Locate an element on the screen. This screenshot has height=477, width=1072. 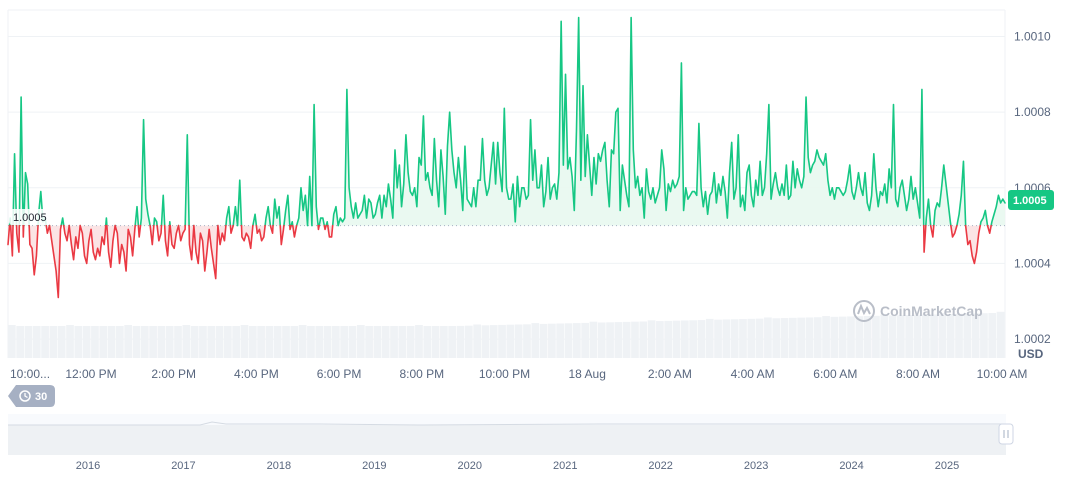
navigator-year-label: 2021 is located at coordinates (565, 466).